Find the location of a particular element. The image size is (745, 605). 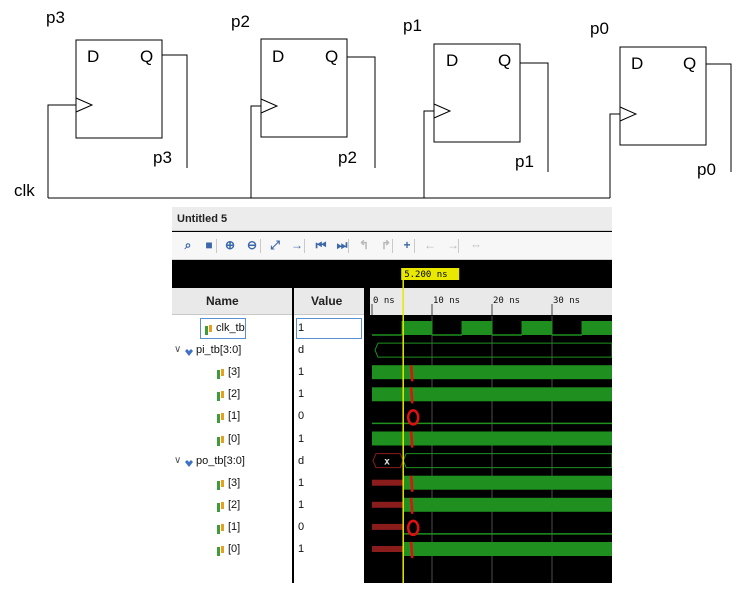

time-tick-label: 30 ns is located at coordinates (566, 301).